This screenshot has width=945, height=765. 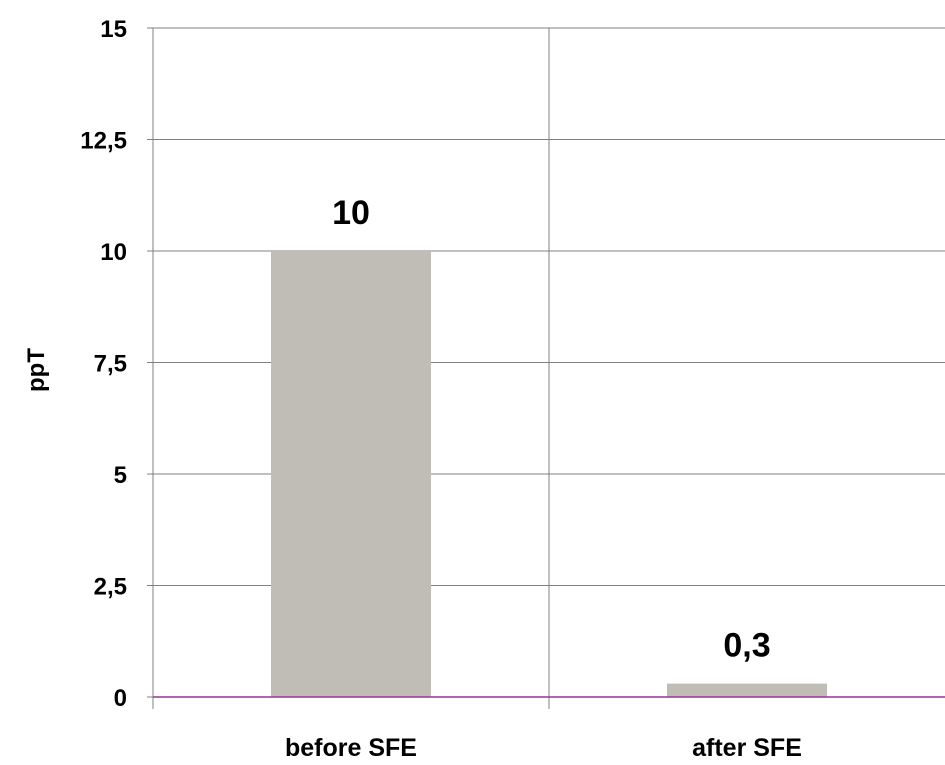 I want to click on data-label: 10, so click(x=351, y=213).